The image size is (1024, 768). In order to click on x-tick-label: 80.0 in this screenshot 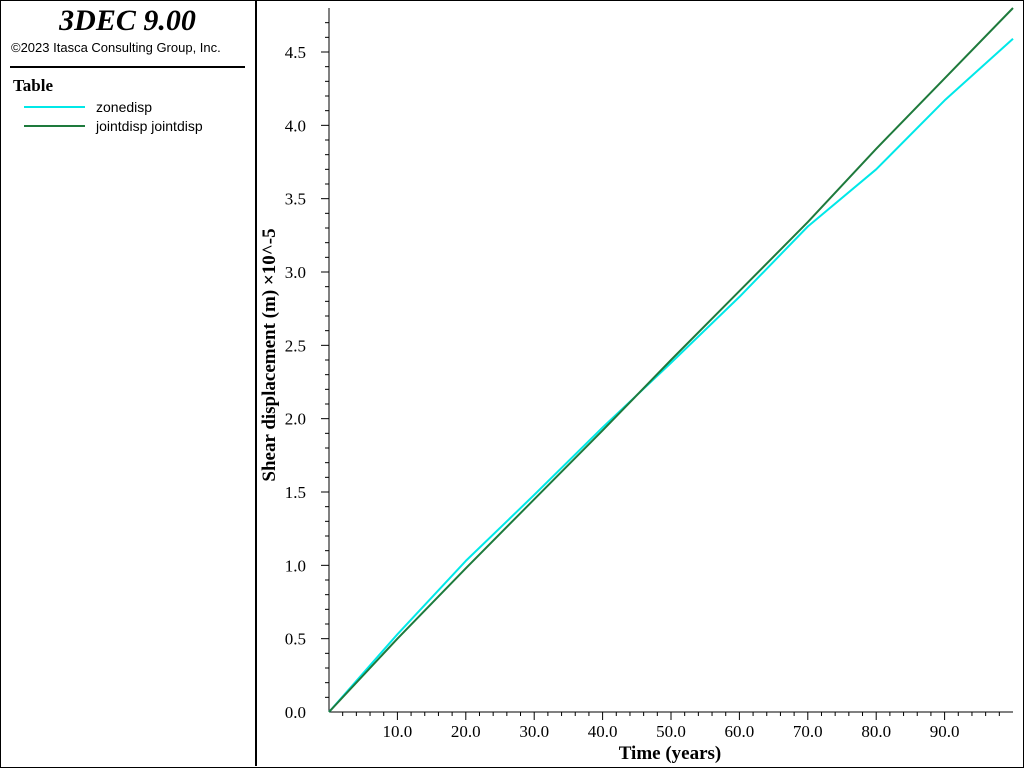, I will do `click(876, 731)`.